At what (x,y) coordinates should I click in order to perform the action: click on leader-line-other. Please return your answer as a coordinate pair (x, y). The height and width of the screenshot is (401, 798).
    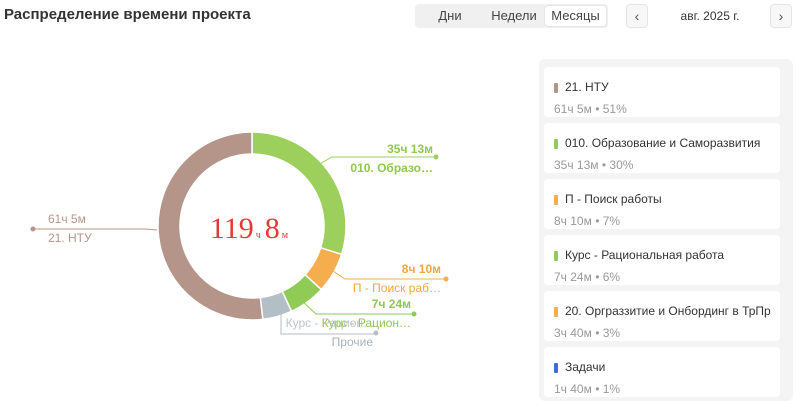
    Looking at the image, I should click on (328, 324).